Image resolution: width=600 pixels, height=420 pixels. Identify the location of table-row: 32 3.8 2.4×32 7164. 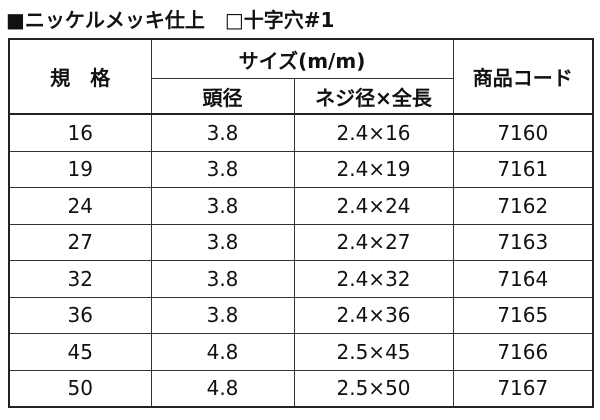
(301, 279).